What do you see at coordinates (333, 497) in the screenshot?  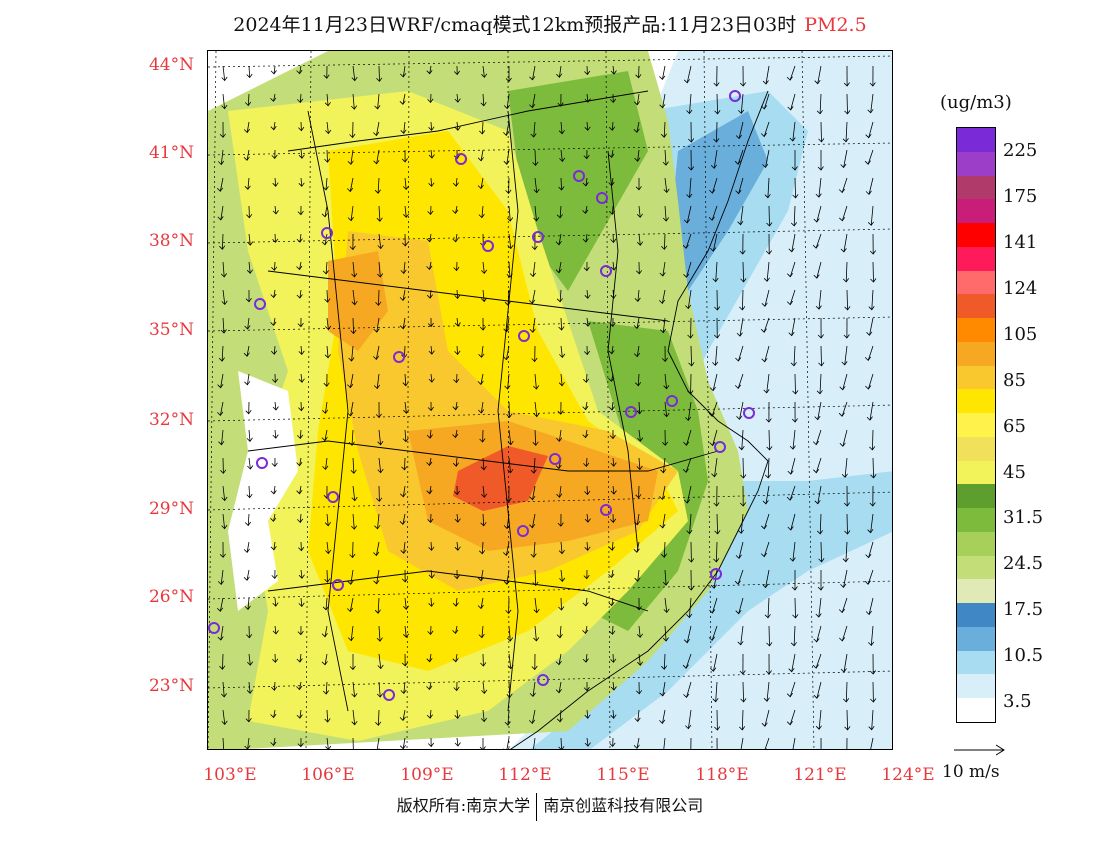 I see `city-marker` at bounding box center [333, 497].